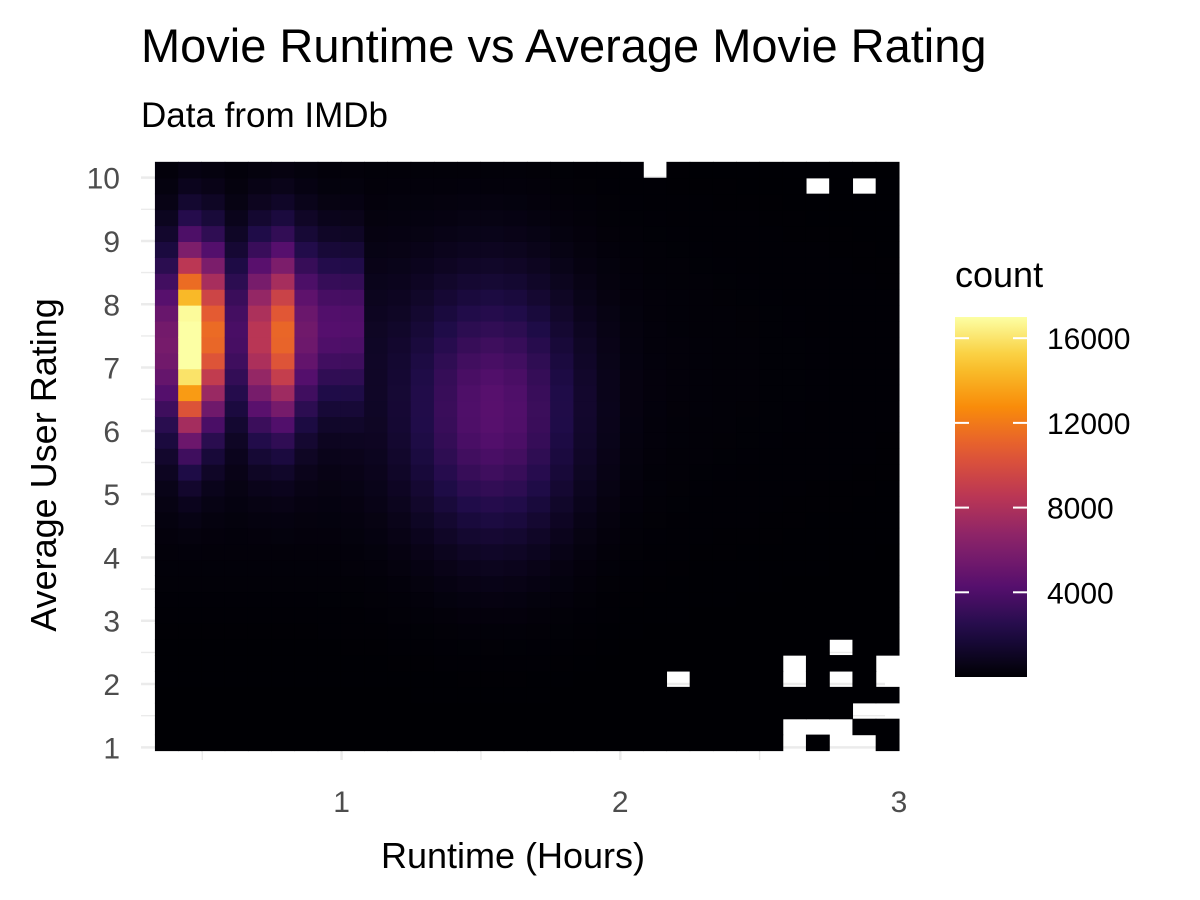 Image resolution: width=1200 pixels, height=900 pixels. Describe the element at coordinates (264, 115) in the screenshot. I see `chart-subtitle: Data from IMDb` at that location.